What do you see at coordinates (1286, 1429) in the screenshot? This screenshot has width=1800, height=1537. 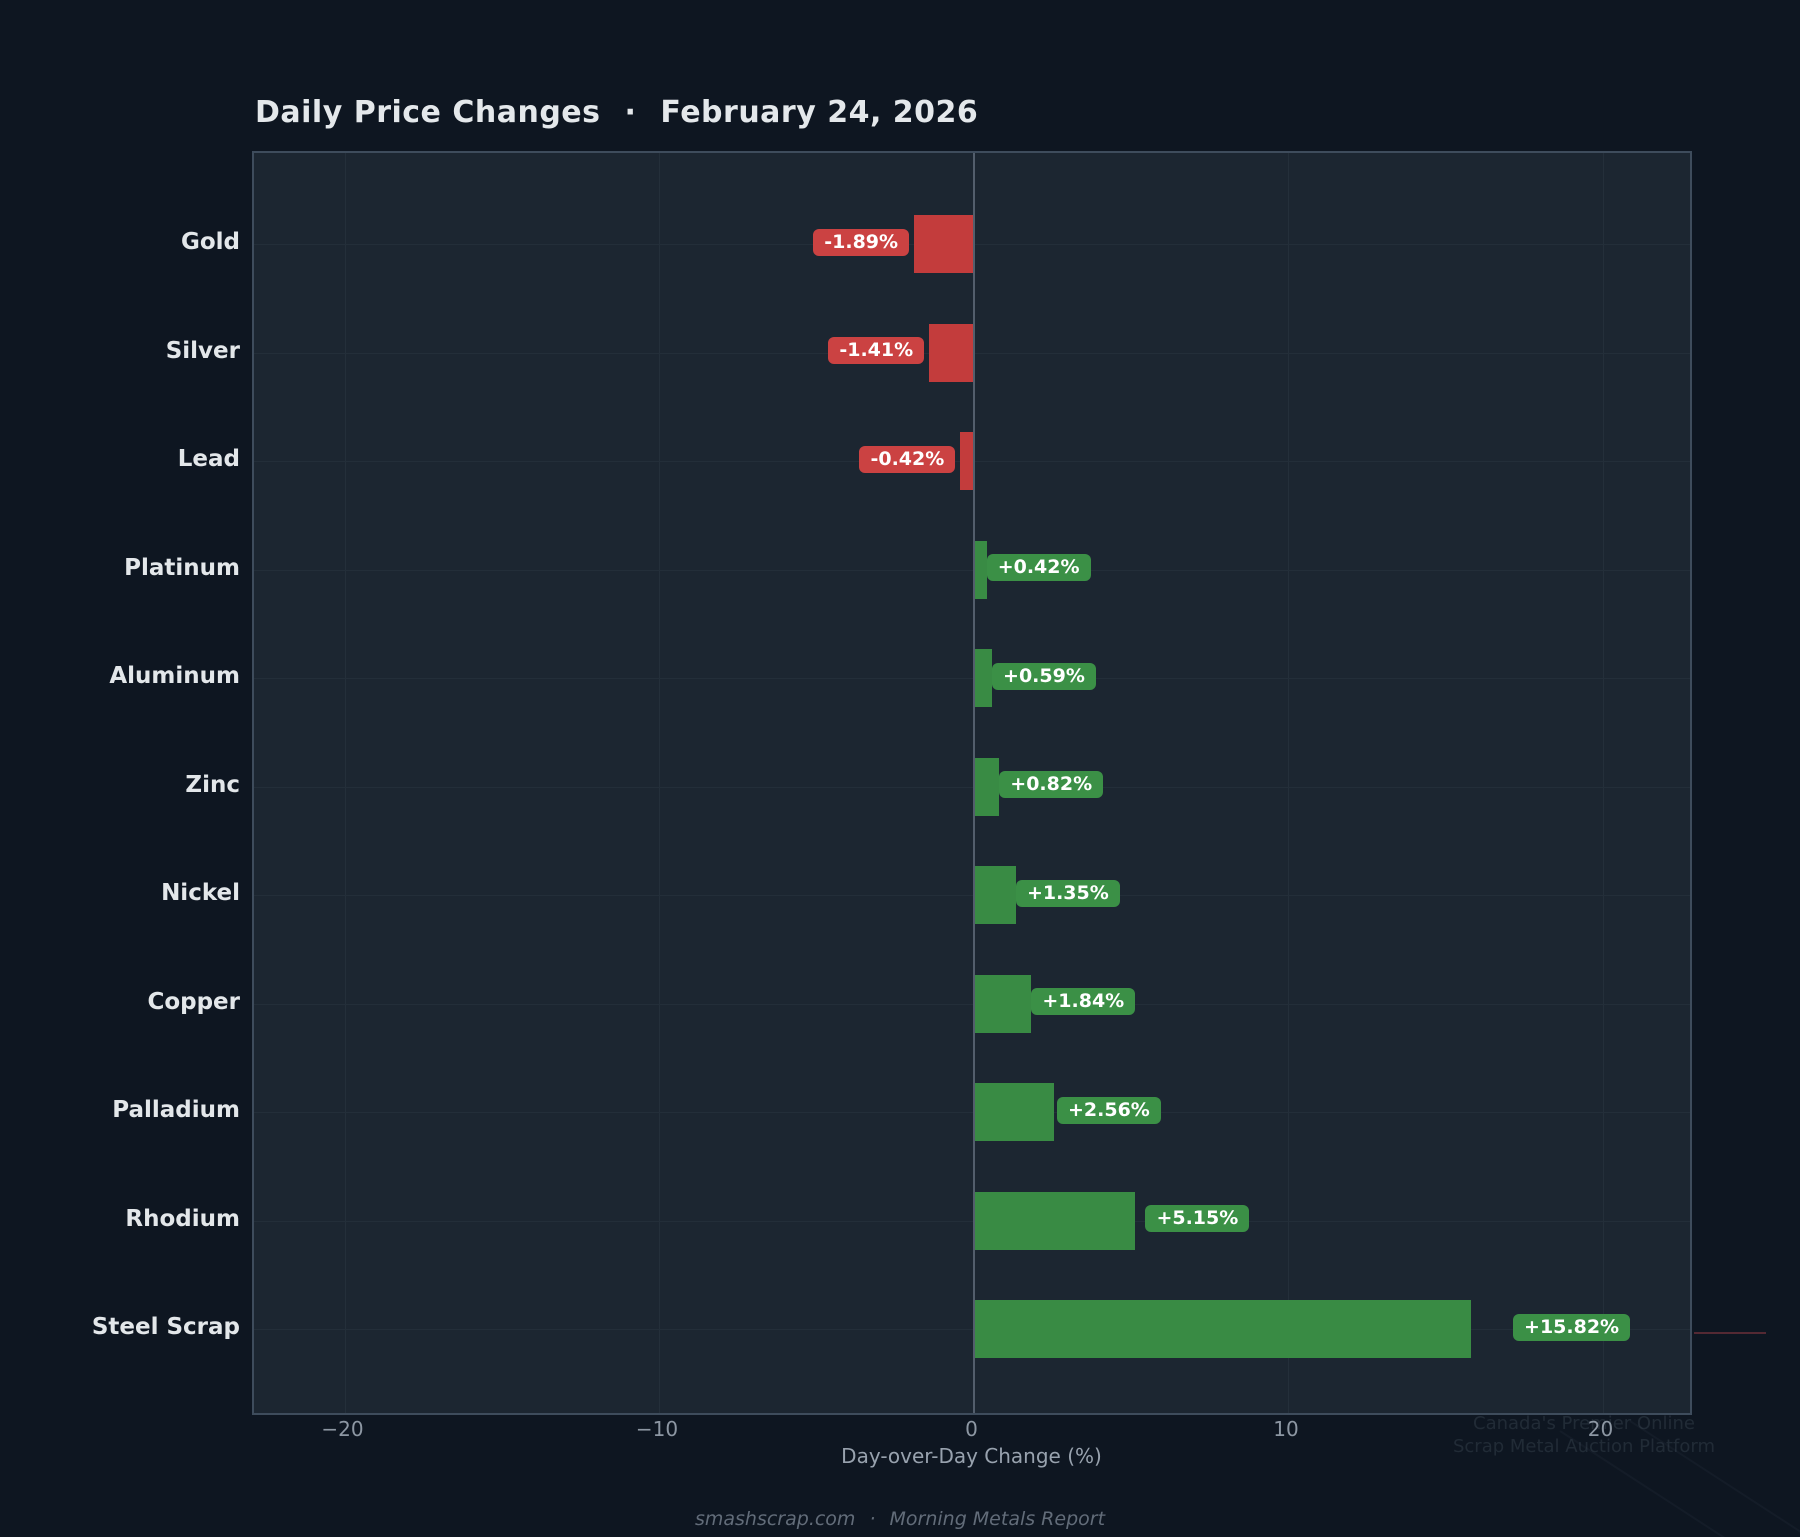 I see `x-tick-label-10: 10` at bounding box center [1286, 1429].